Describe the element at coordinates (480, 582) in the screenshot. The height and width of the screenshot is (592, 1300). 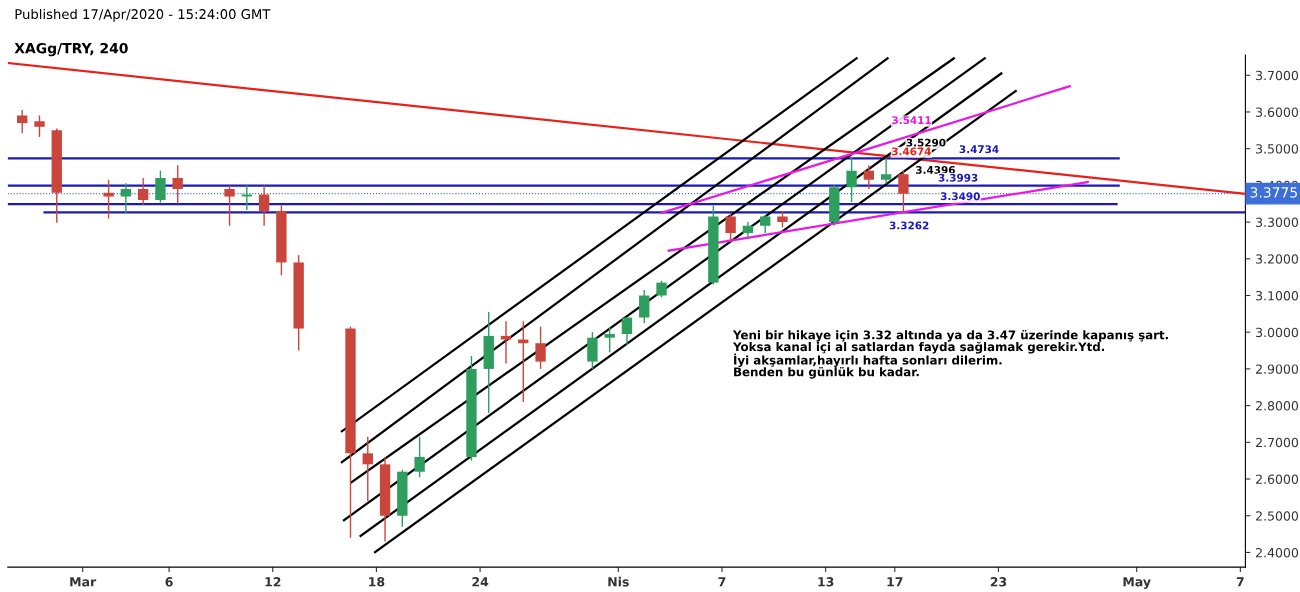
I see `x-tick-label: 24` at that location.